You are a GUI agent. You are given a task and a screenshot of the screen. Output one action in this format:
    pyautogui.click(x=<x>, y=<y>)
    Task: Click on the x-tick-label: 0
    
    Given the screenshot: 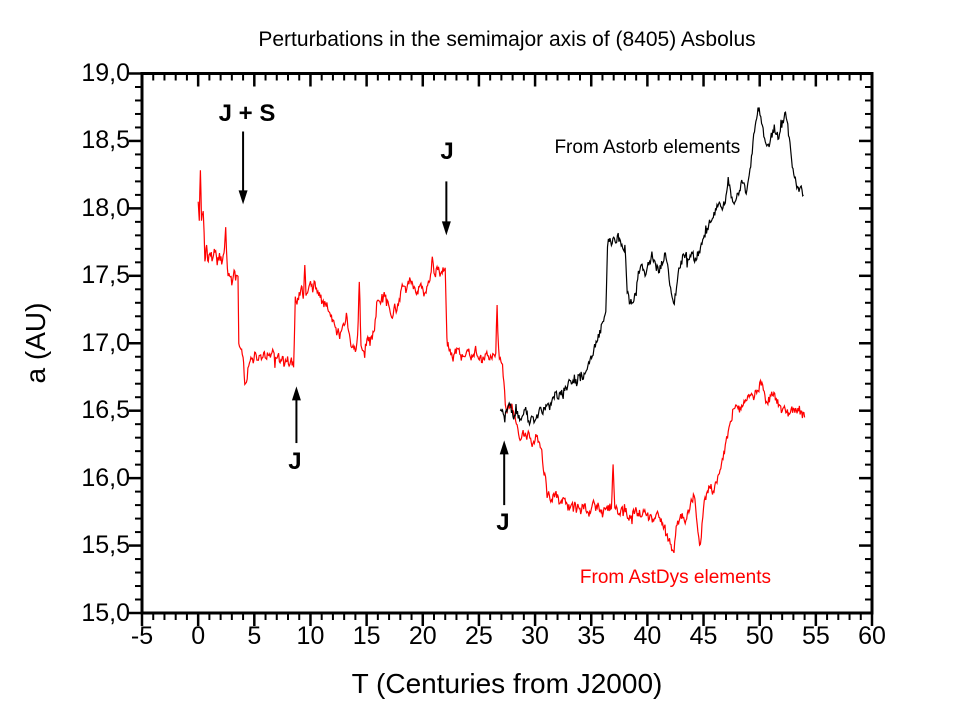 What is the action you would take?
    pyautogui.click(x=198, y=636)
    